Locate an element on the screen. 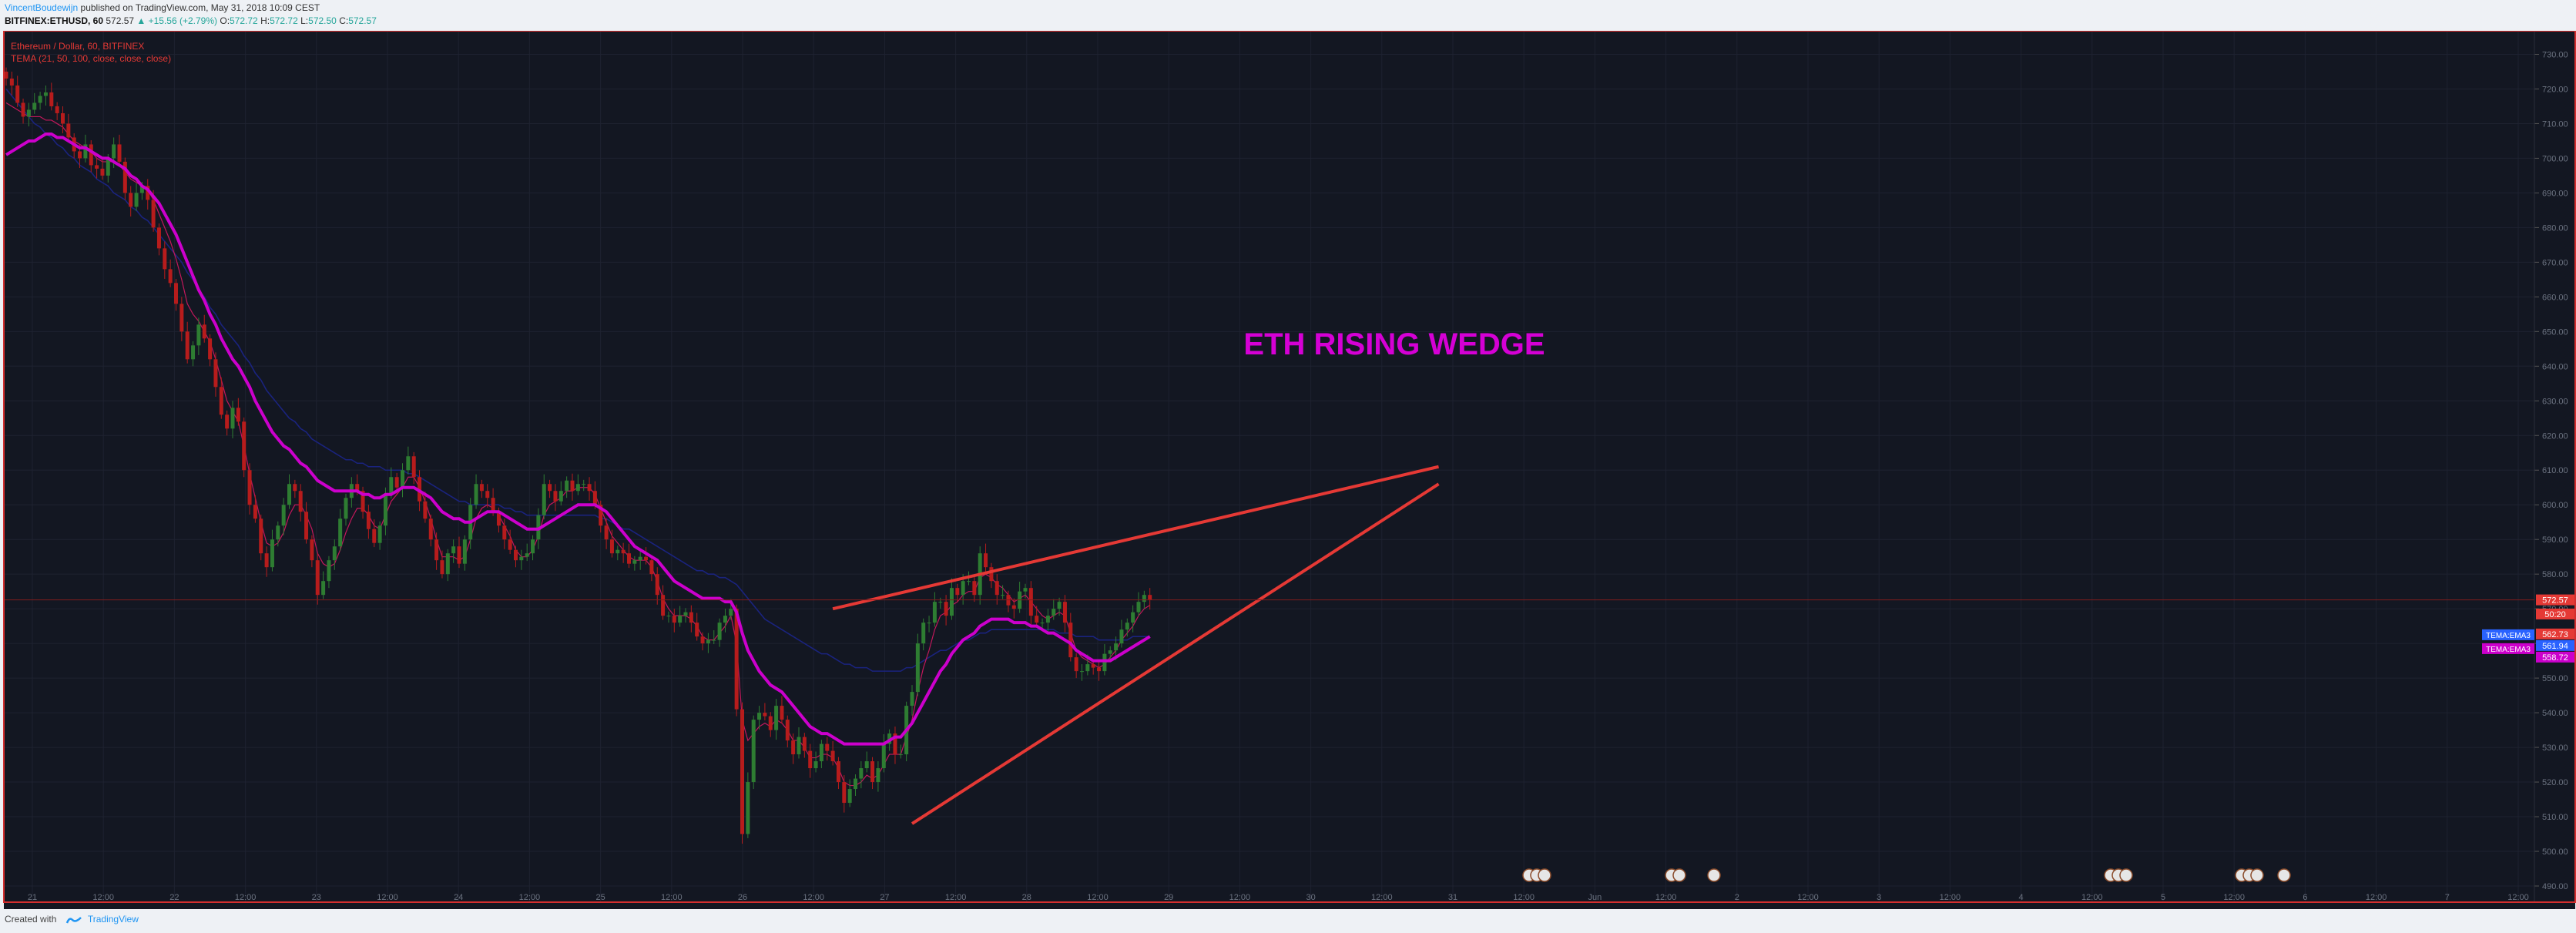  last-price: 572.57 is located at coordinates (120, 21).